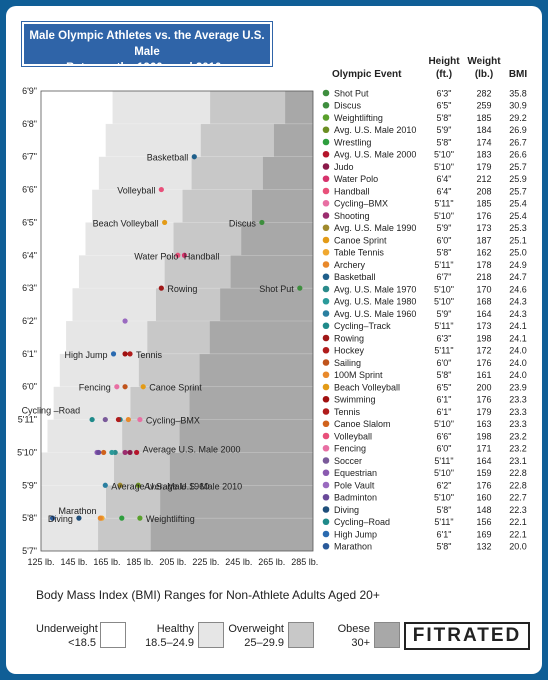  Describe the element at coordinates (175, 629) in the screenshot. I see `bmi-category-name: Healthy` at that location.